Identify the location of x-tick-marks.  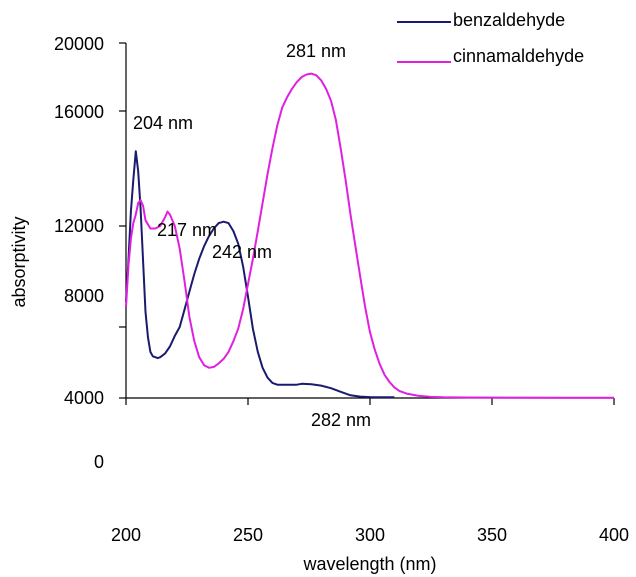
(370, 401).